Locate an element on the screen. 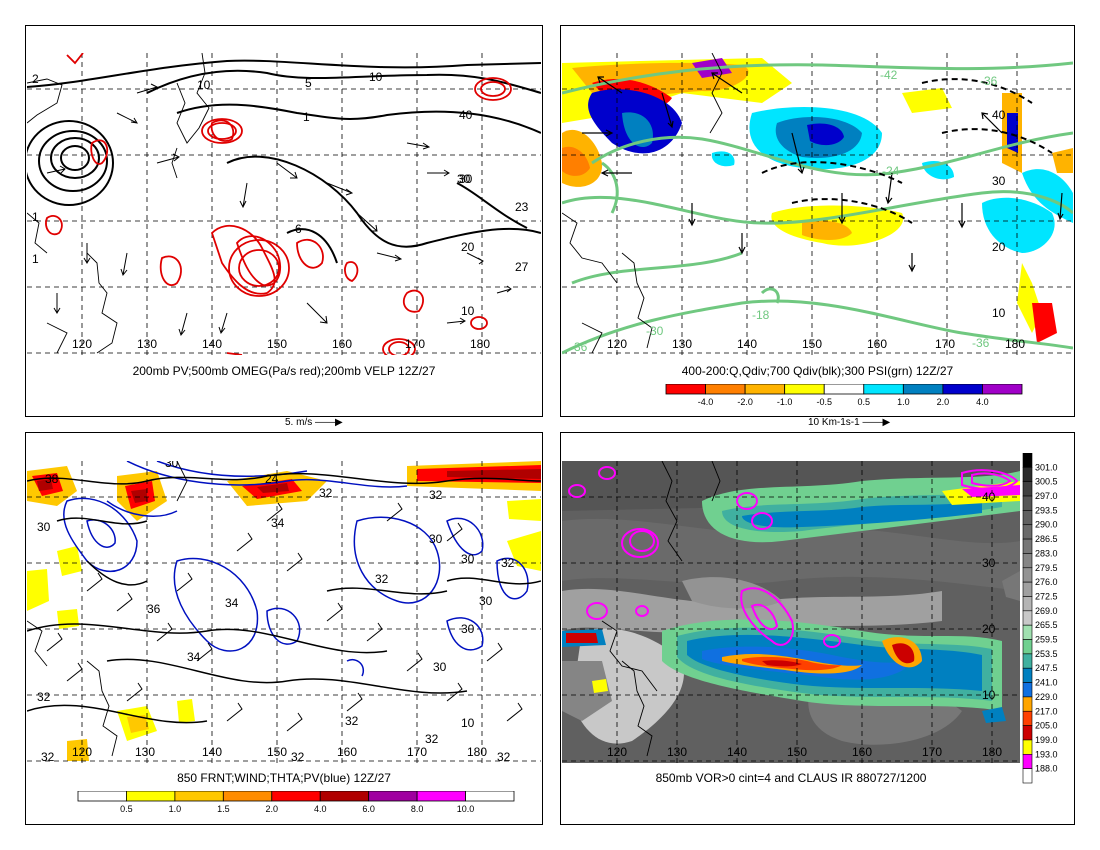 Image resolution: width=1100 pixels, height=850 pixels. reference-vector-label: 10 Km-1s-1 is located at coordinates (834, 422).